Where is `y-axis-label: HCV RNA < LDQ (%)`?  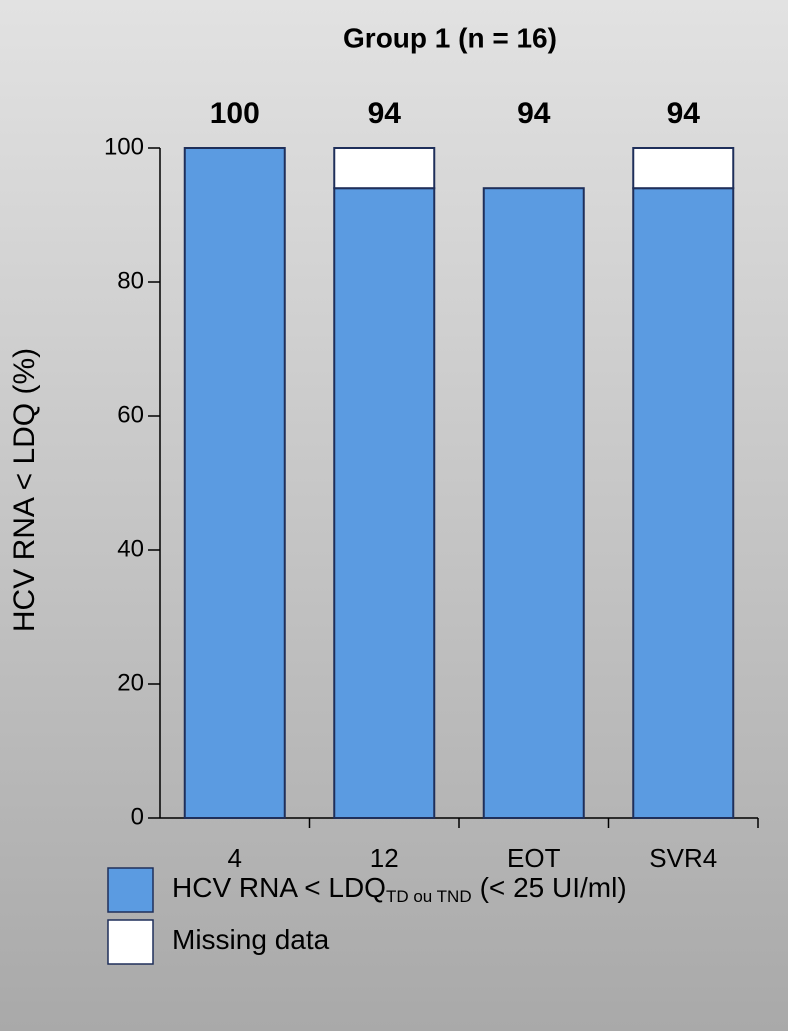 y-axis-label: HCV RNA < LDQ (%) is located at coordinates (24, 490).